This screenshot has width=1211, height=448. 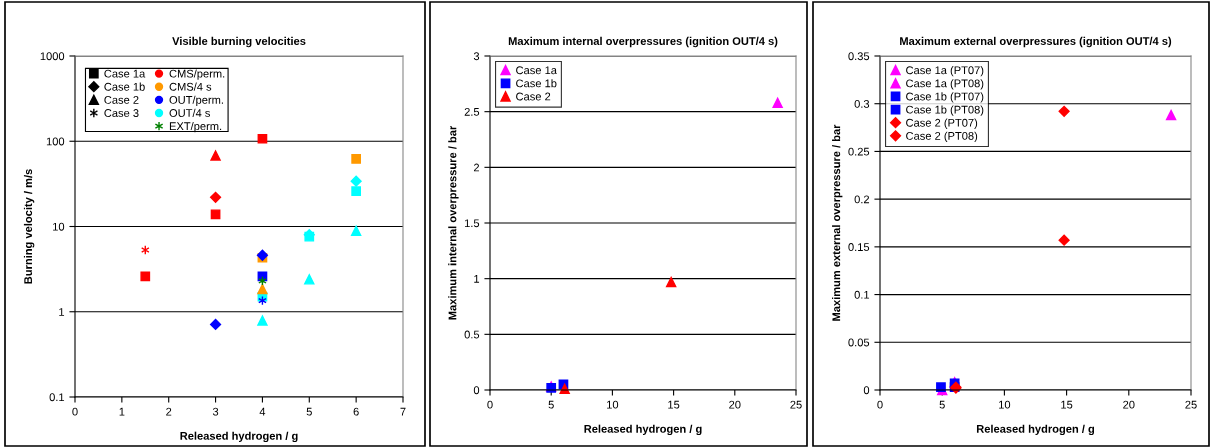 What do you see at coordinates (862, 103) in the screenshot?
I see `y-tick-label: 0.3` at bounding box center [862, 103].